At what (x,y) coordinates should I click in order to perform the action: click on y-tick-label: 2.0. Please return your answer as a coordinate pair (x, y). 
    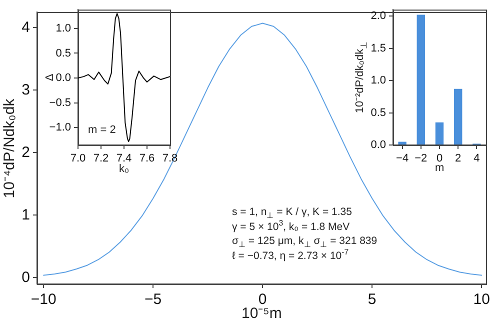
    Looking at the image, I should click on (378, 16).